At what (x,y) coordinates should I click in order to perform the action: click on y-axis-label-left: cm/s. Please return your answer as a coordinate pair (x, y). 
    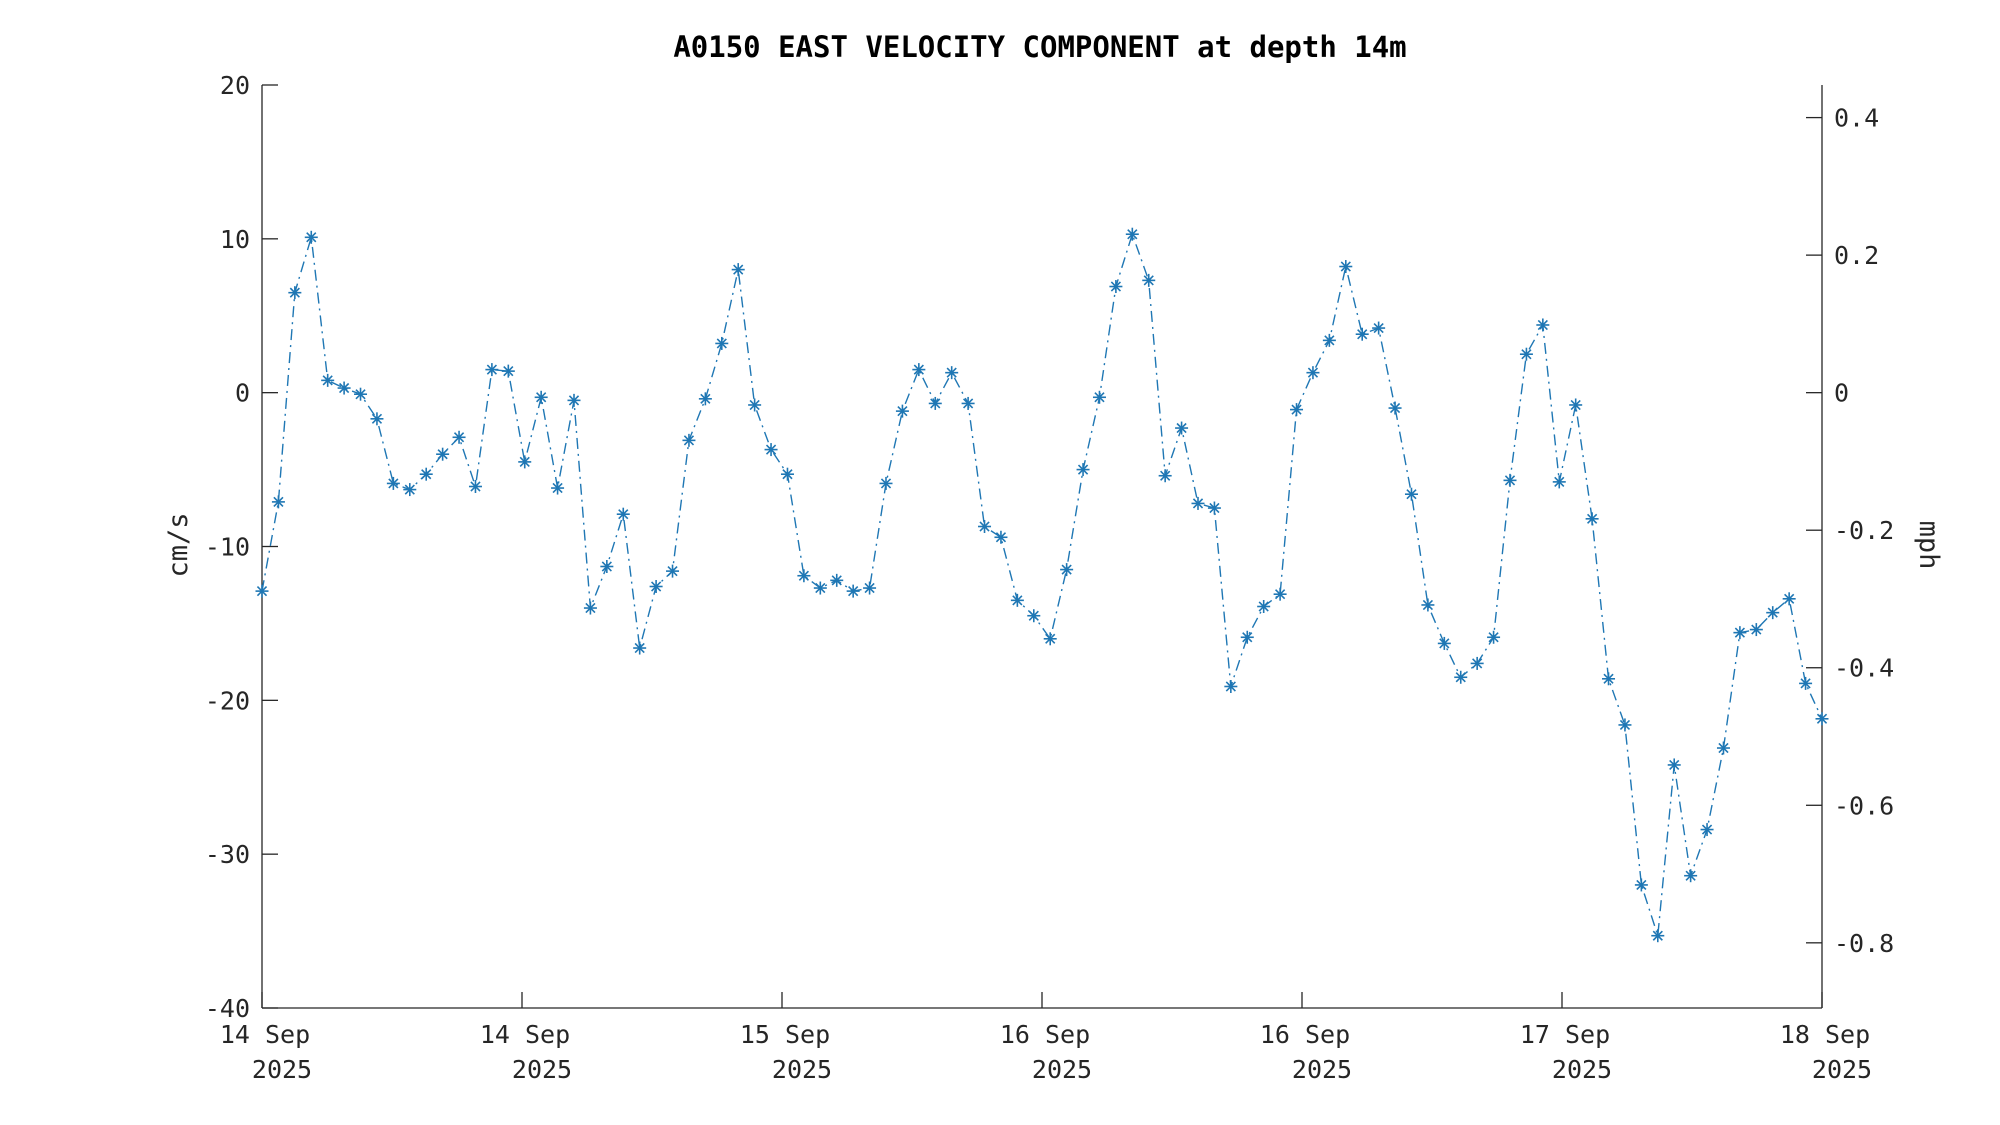
    Looking at the image, I should click on (178, 544).